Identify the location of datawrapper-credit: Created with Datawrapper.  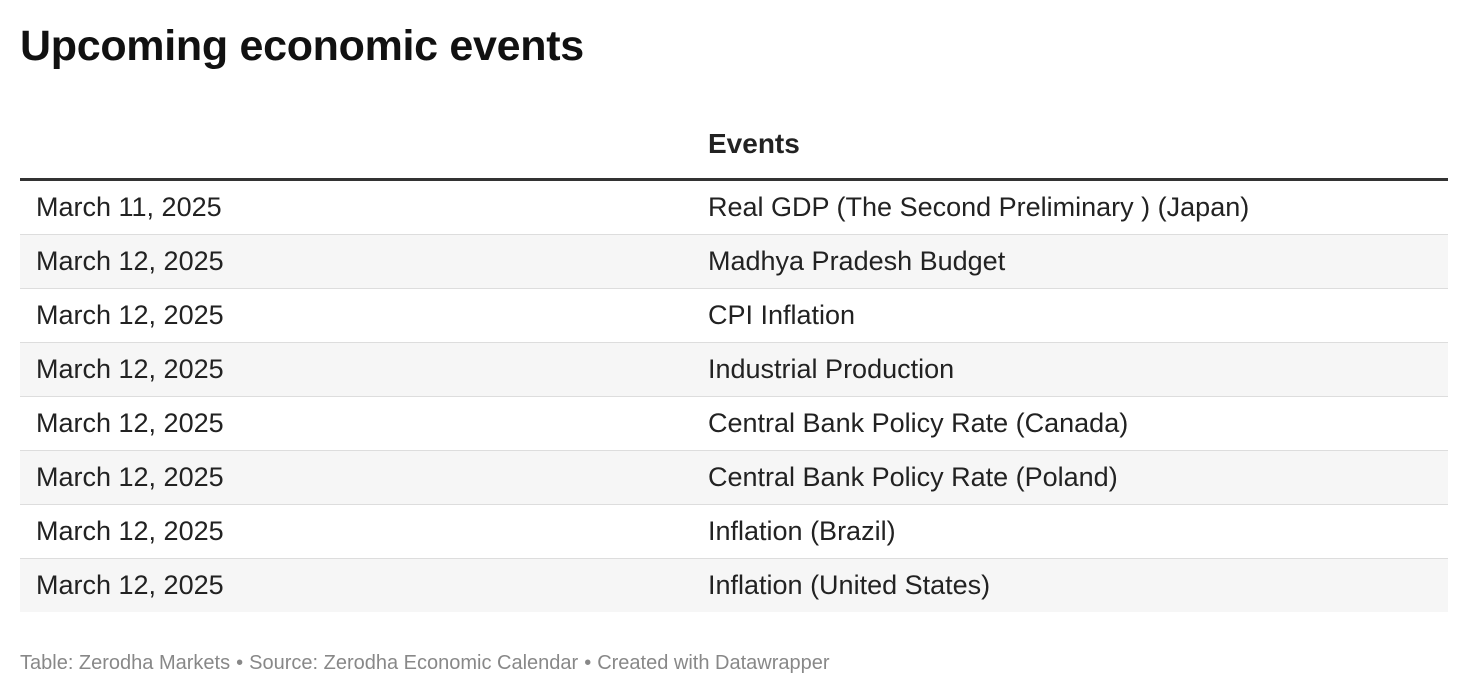
(713, 663).